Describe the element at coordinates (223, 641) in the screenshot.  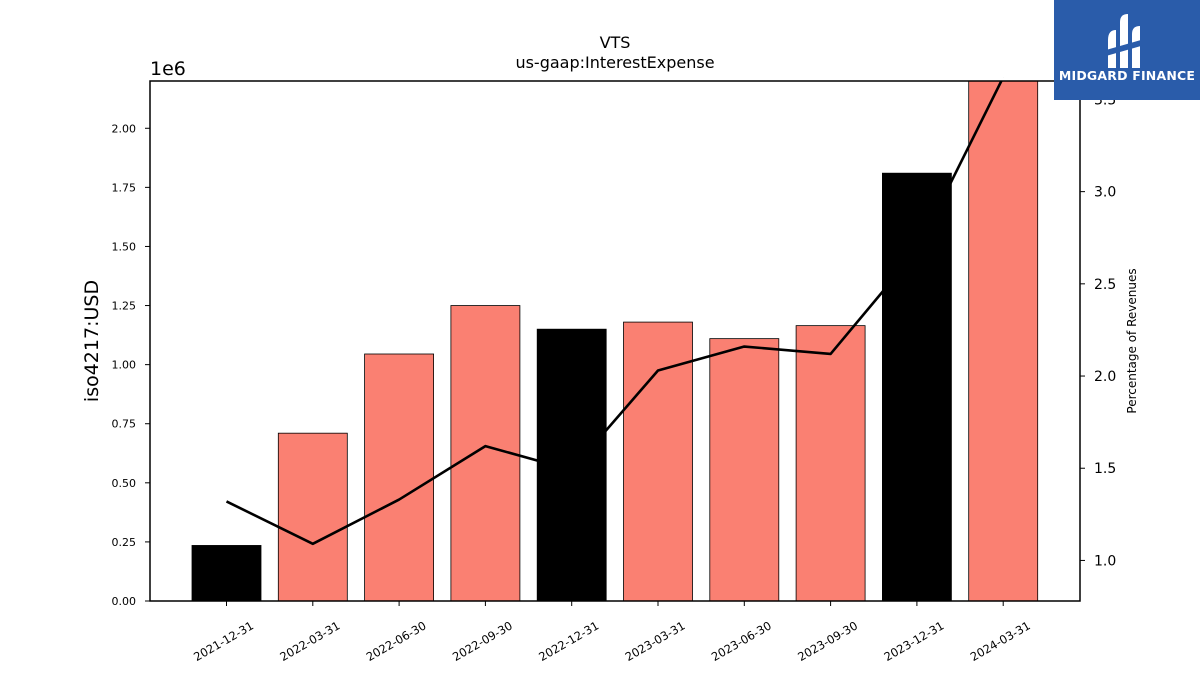
I see `x-tick-label: 2021-12-31` at that location.